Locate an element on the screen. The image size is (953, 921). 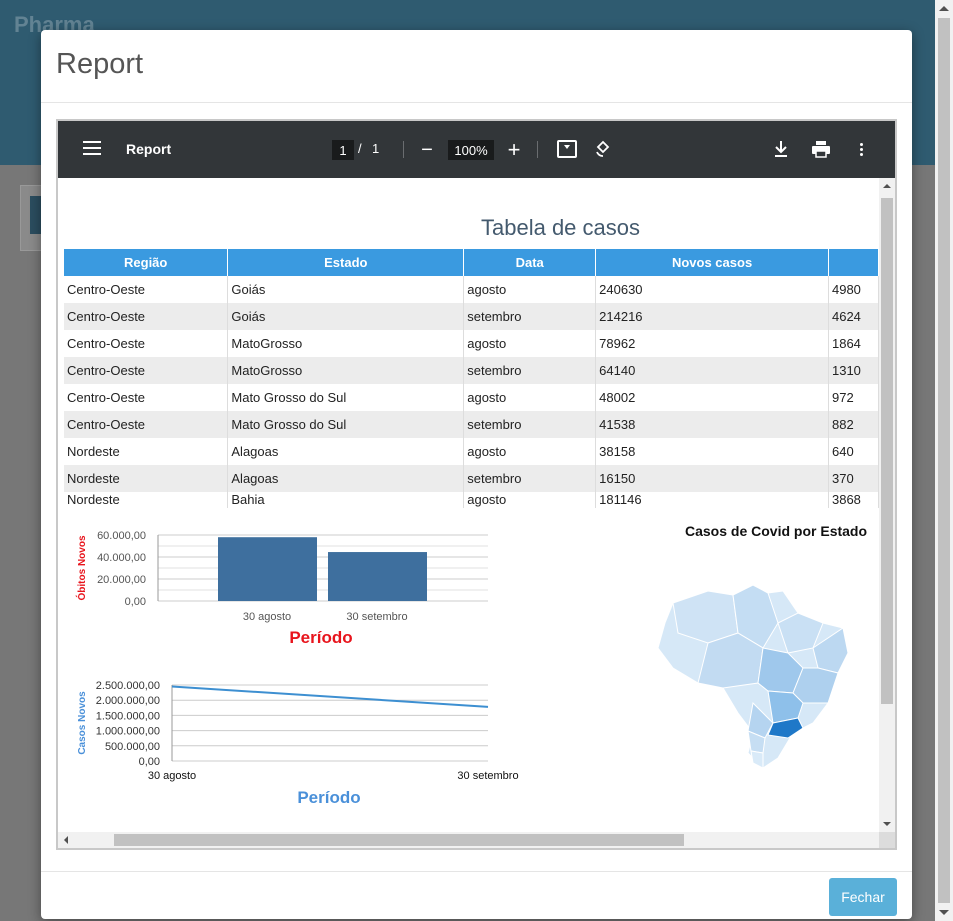
cell-novos-casos: 181146 is located at coordinates (712, 500).